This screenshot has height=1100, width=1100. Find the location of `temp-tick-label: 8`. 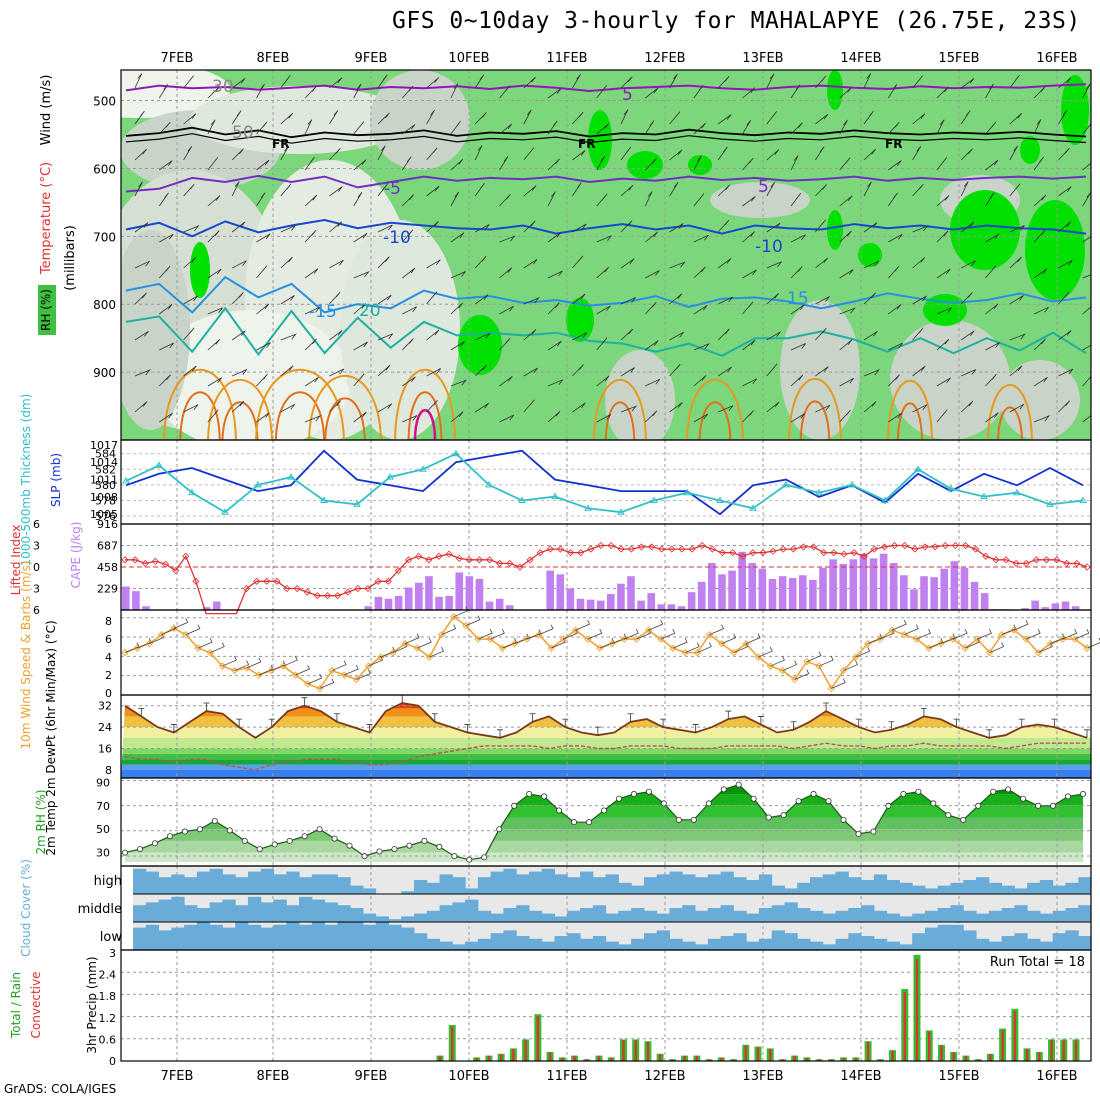

temp-tick-label: 8 is located at coordinates (108, 770).